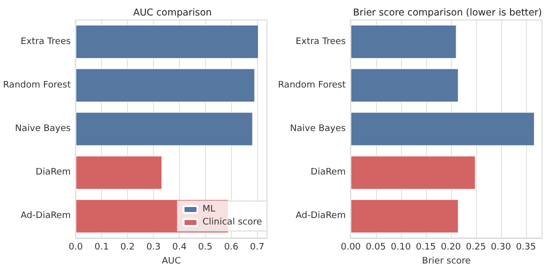  I want to click on x-axis-title: Brier score, so click(447, 261).